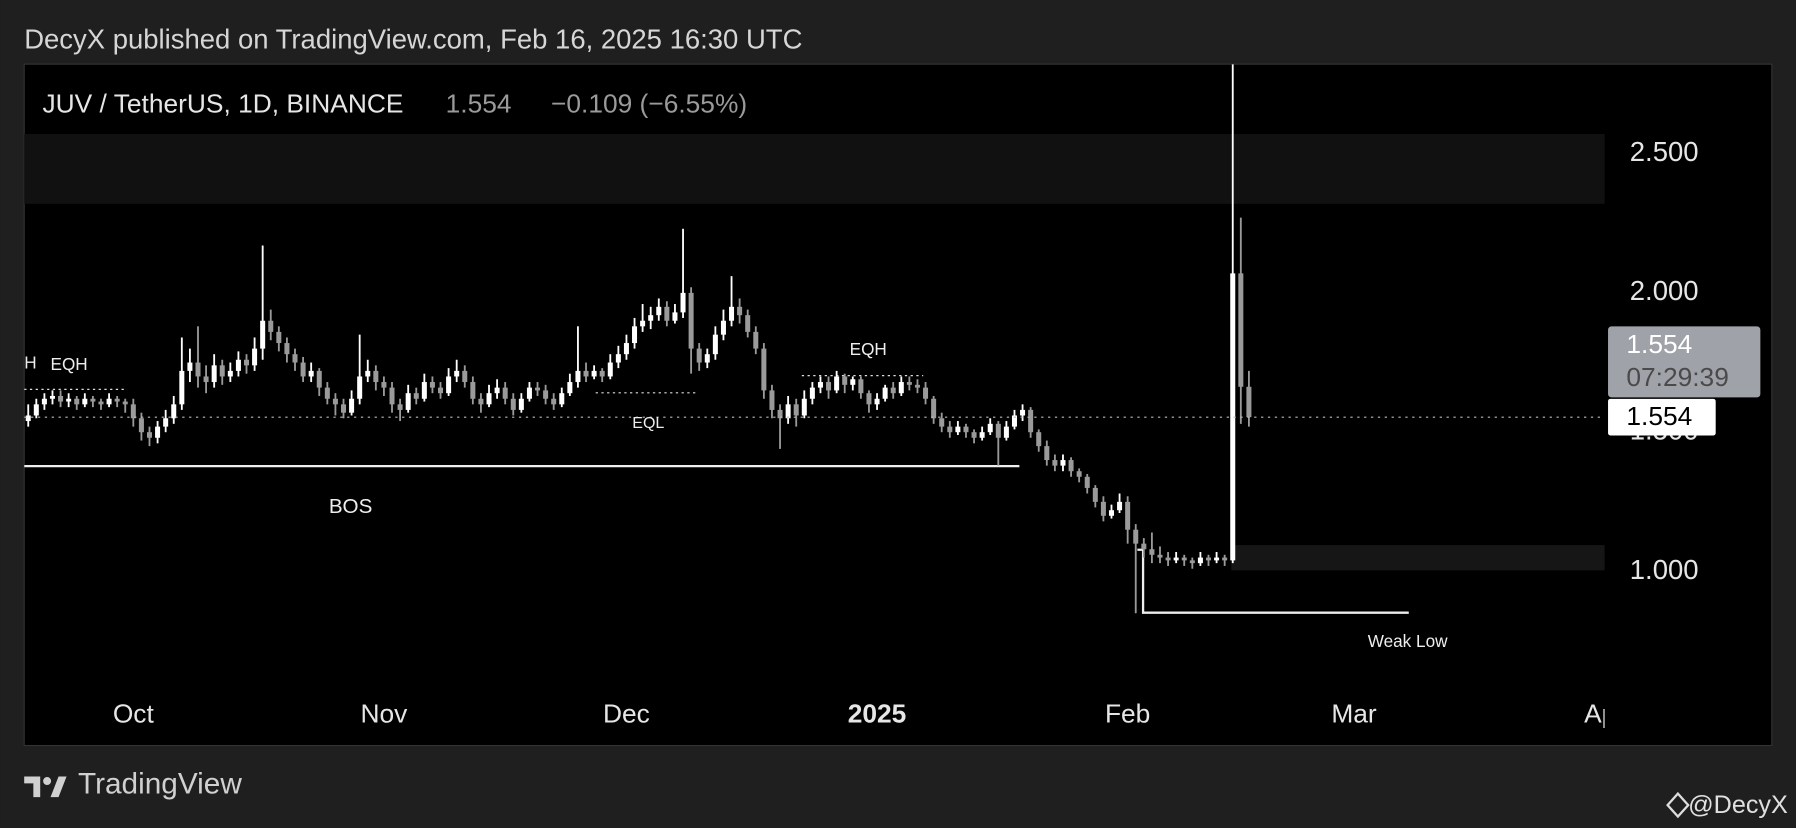 The height and width of the screenshot is (828, 1796). Describe the element at coordinates (45, 787) in the screenshot. I see `tradingview-logo` at that location.